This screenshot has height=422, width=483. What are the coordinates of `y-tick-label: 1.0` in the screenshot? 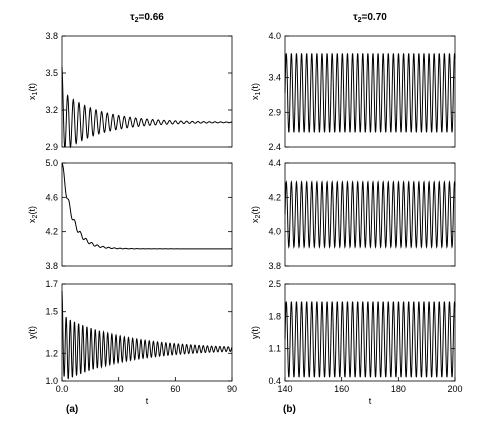 It's located at (51, 381).